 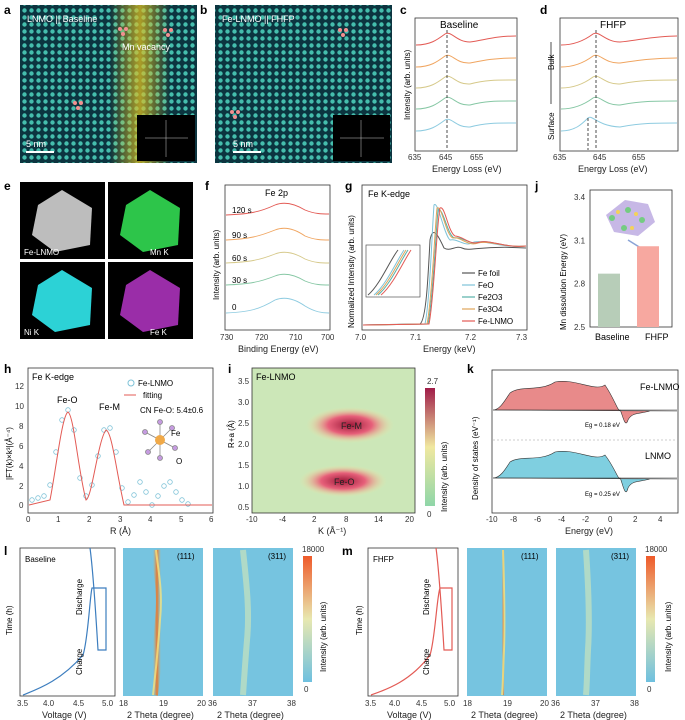 I want to click on m-t1-1: 18, so click(x=467, y=703).